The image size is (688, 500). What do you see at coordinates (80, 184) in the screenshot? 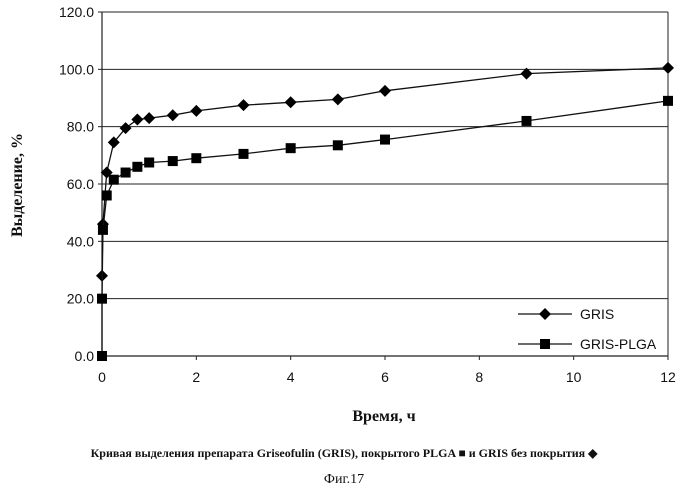
I see `y-tick-label: 60.0` at bounding box center [80, 184].